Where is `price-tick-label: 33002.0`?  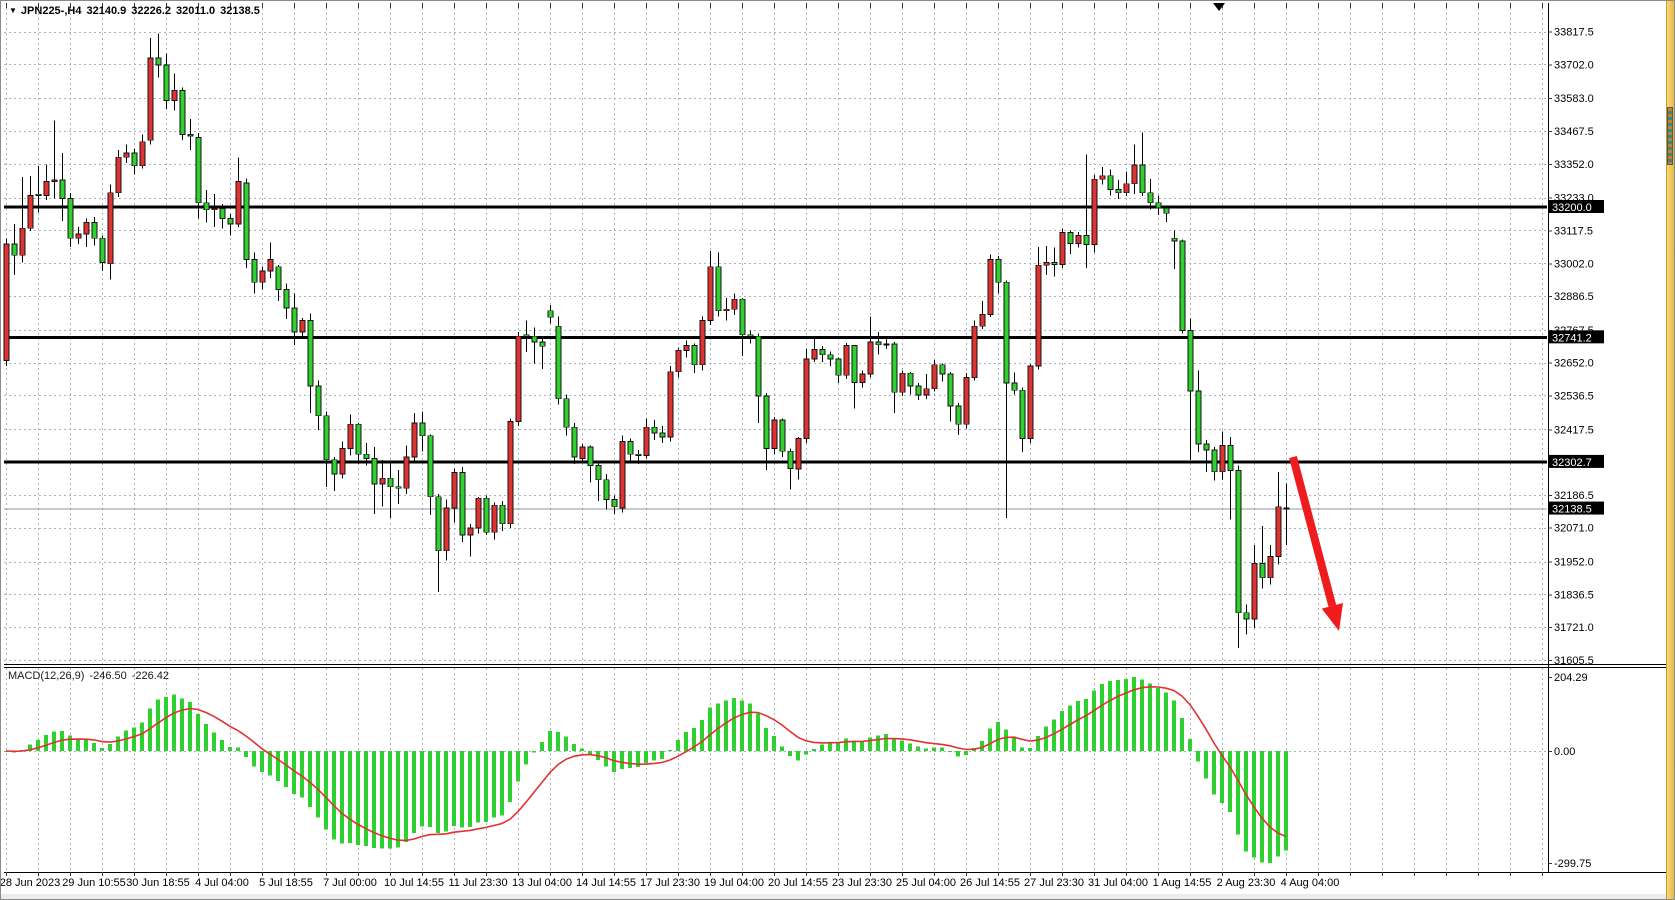
price-tick-label: 33002.0 is located at coordinates (1574, 264).